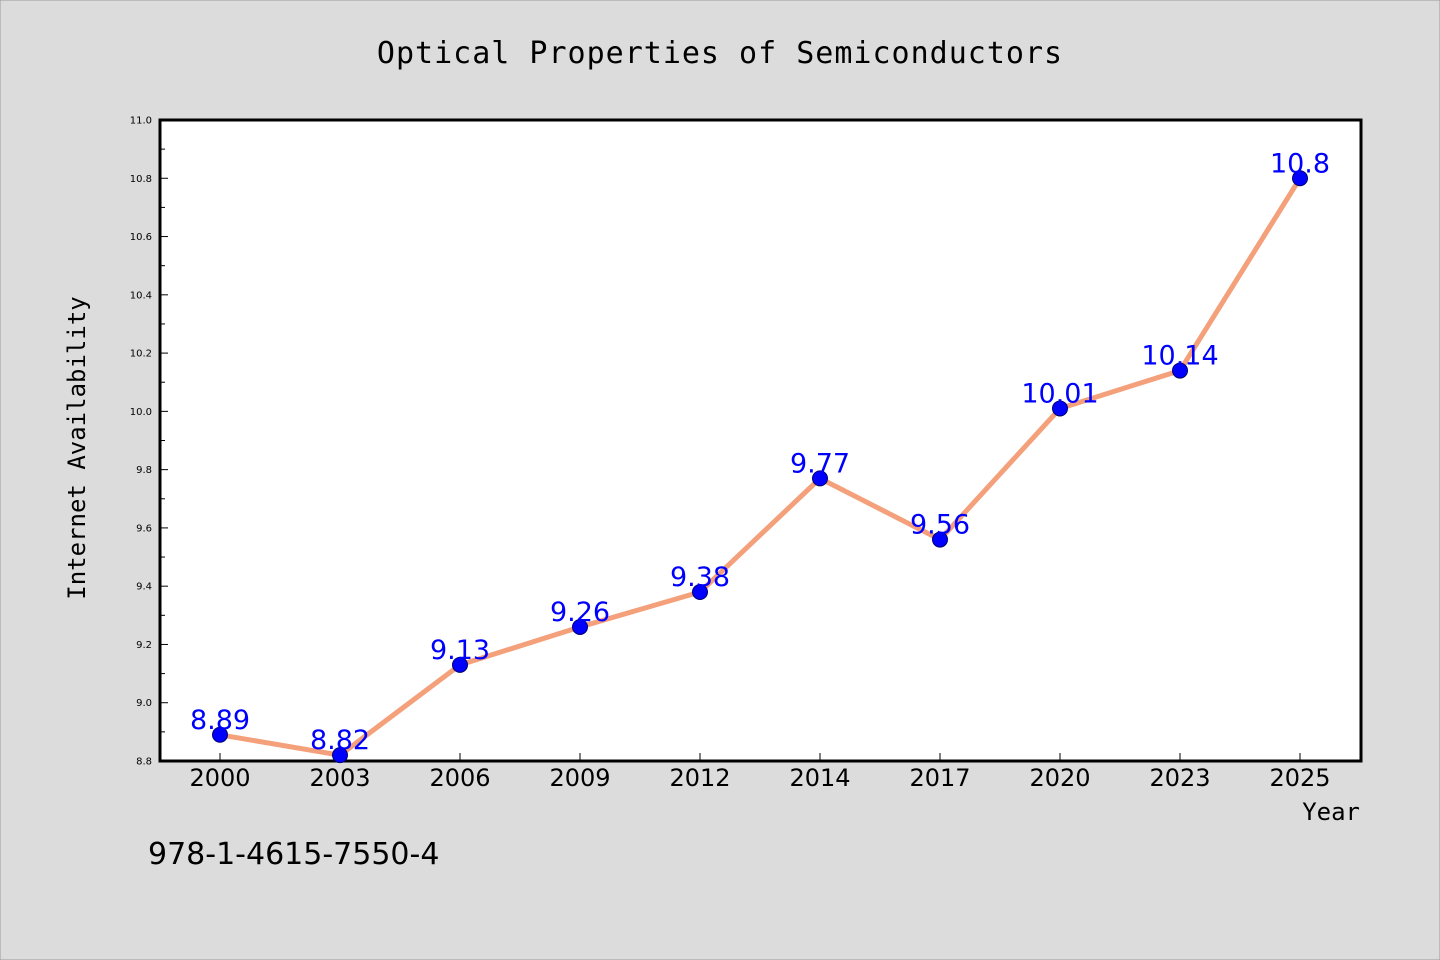 This screenshot has width=1440, height=960. I want to click on data-label: 8.89, so click(220, 720).